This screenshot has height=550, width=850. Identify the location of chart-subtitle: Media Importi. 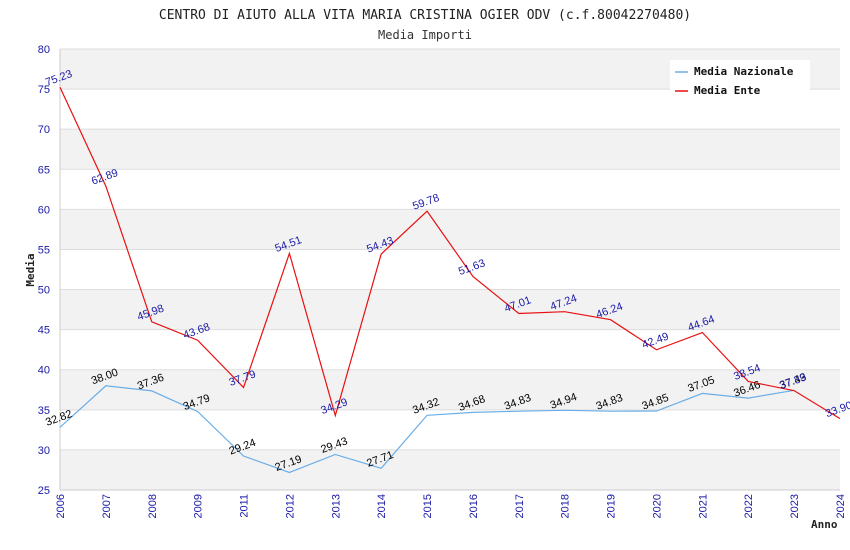
(425, 35).